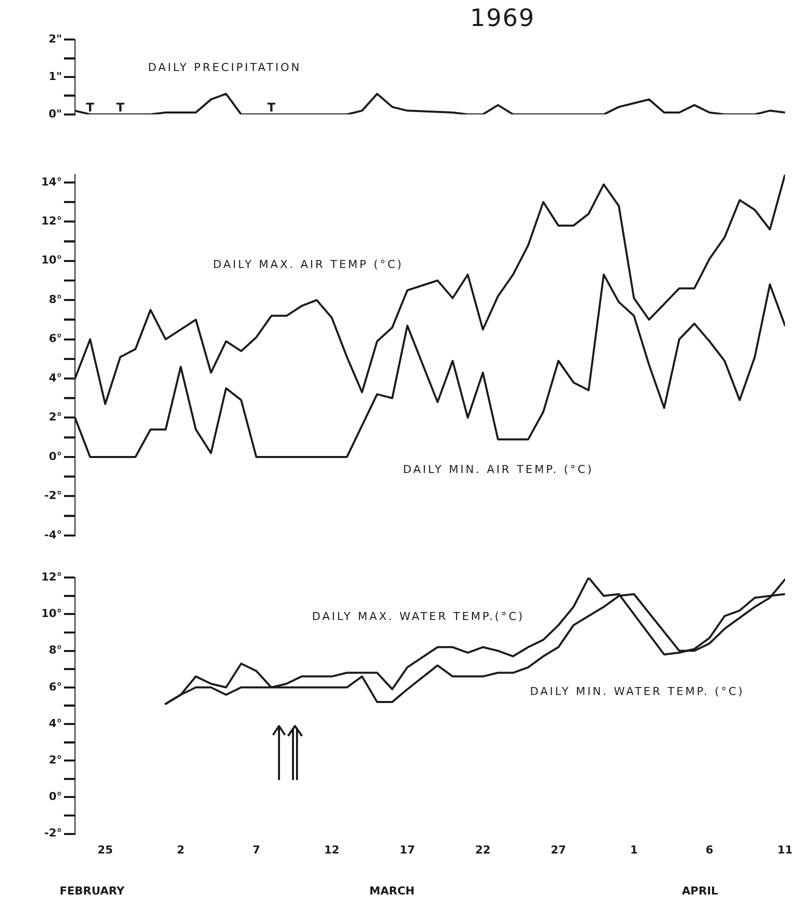 The width and height of the screenshot is (803, 901). Describe the element at coordinates (503, 18) in the screenshot. I see `chart-title: 1969` at that location.